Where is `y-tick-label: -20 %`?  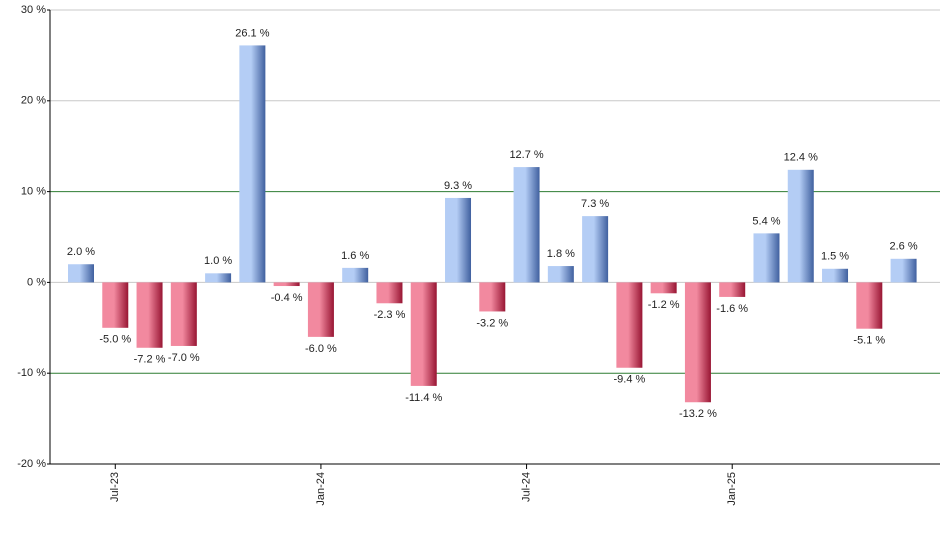
y-tick-label: -20 % is located at coordinates (31, 464).